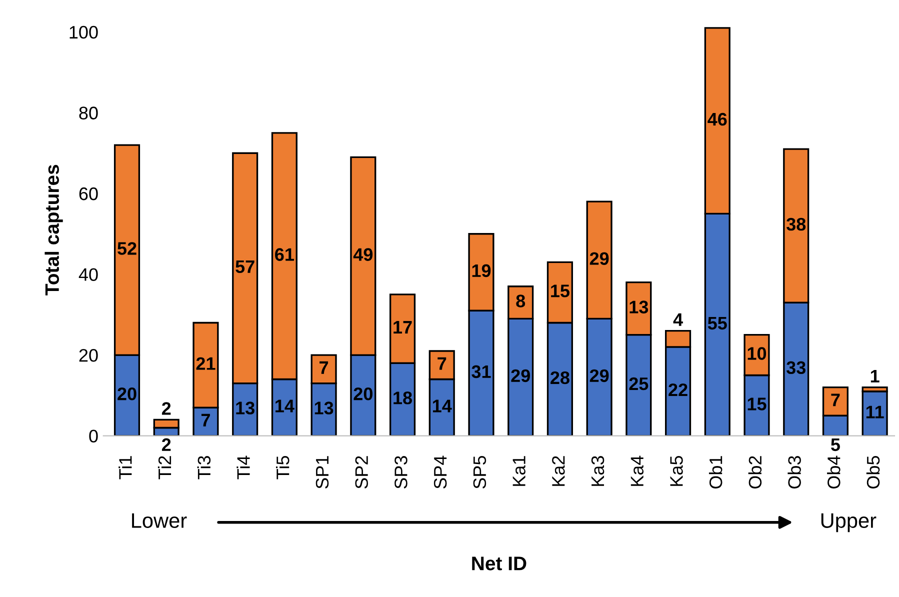 Image resolution: width=899 pixels, height=597 pixels. I want to click on x-tick-label: Ka5, so click(676, 471).